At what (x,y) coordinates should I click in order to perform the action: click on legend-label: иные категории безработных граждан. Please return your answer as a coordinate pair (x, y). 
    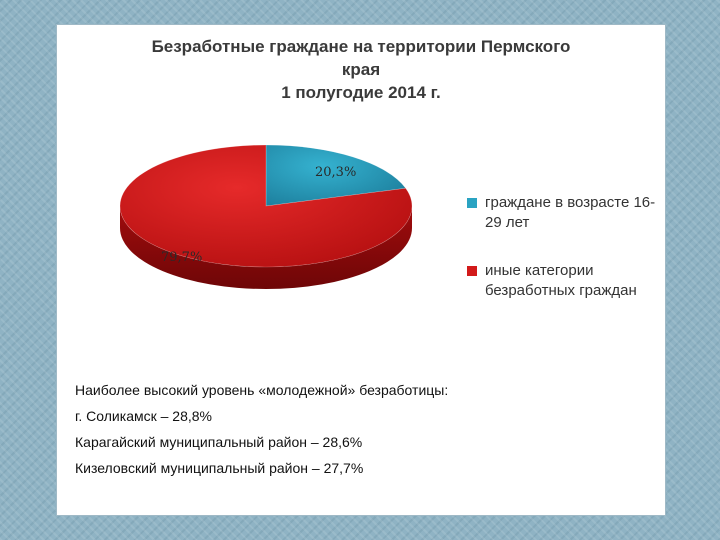
    Looking at the image, I should click on (561, 280).